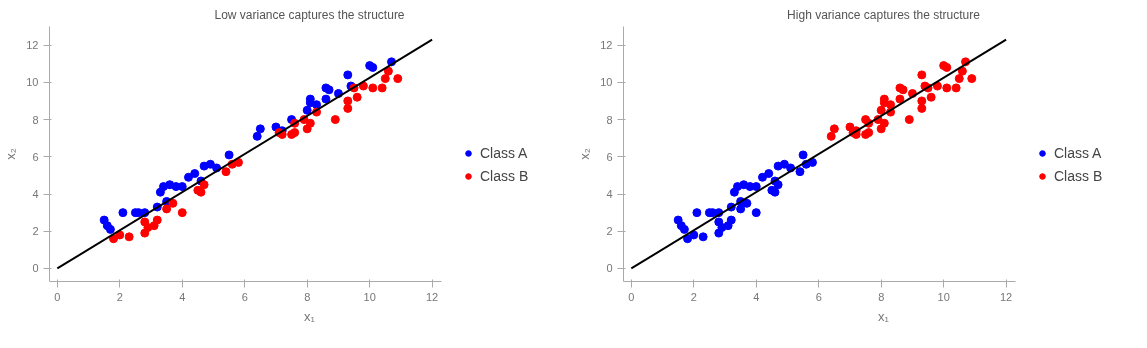 This screenshot has height=348, width=1147. Describe the element at coordinates (309, 14) in the screenshot. I see `chart-title: Low variance captures the structure` at that location.